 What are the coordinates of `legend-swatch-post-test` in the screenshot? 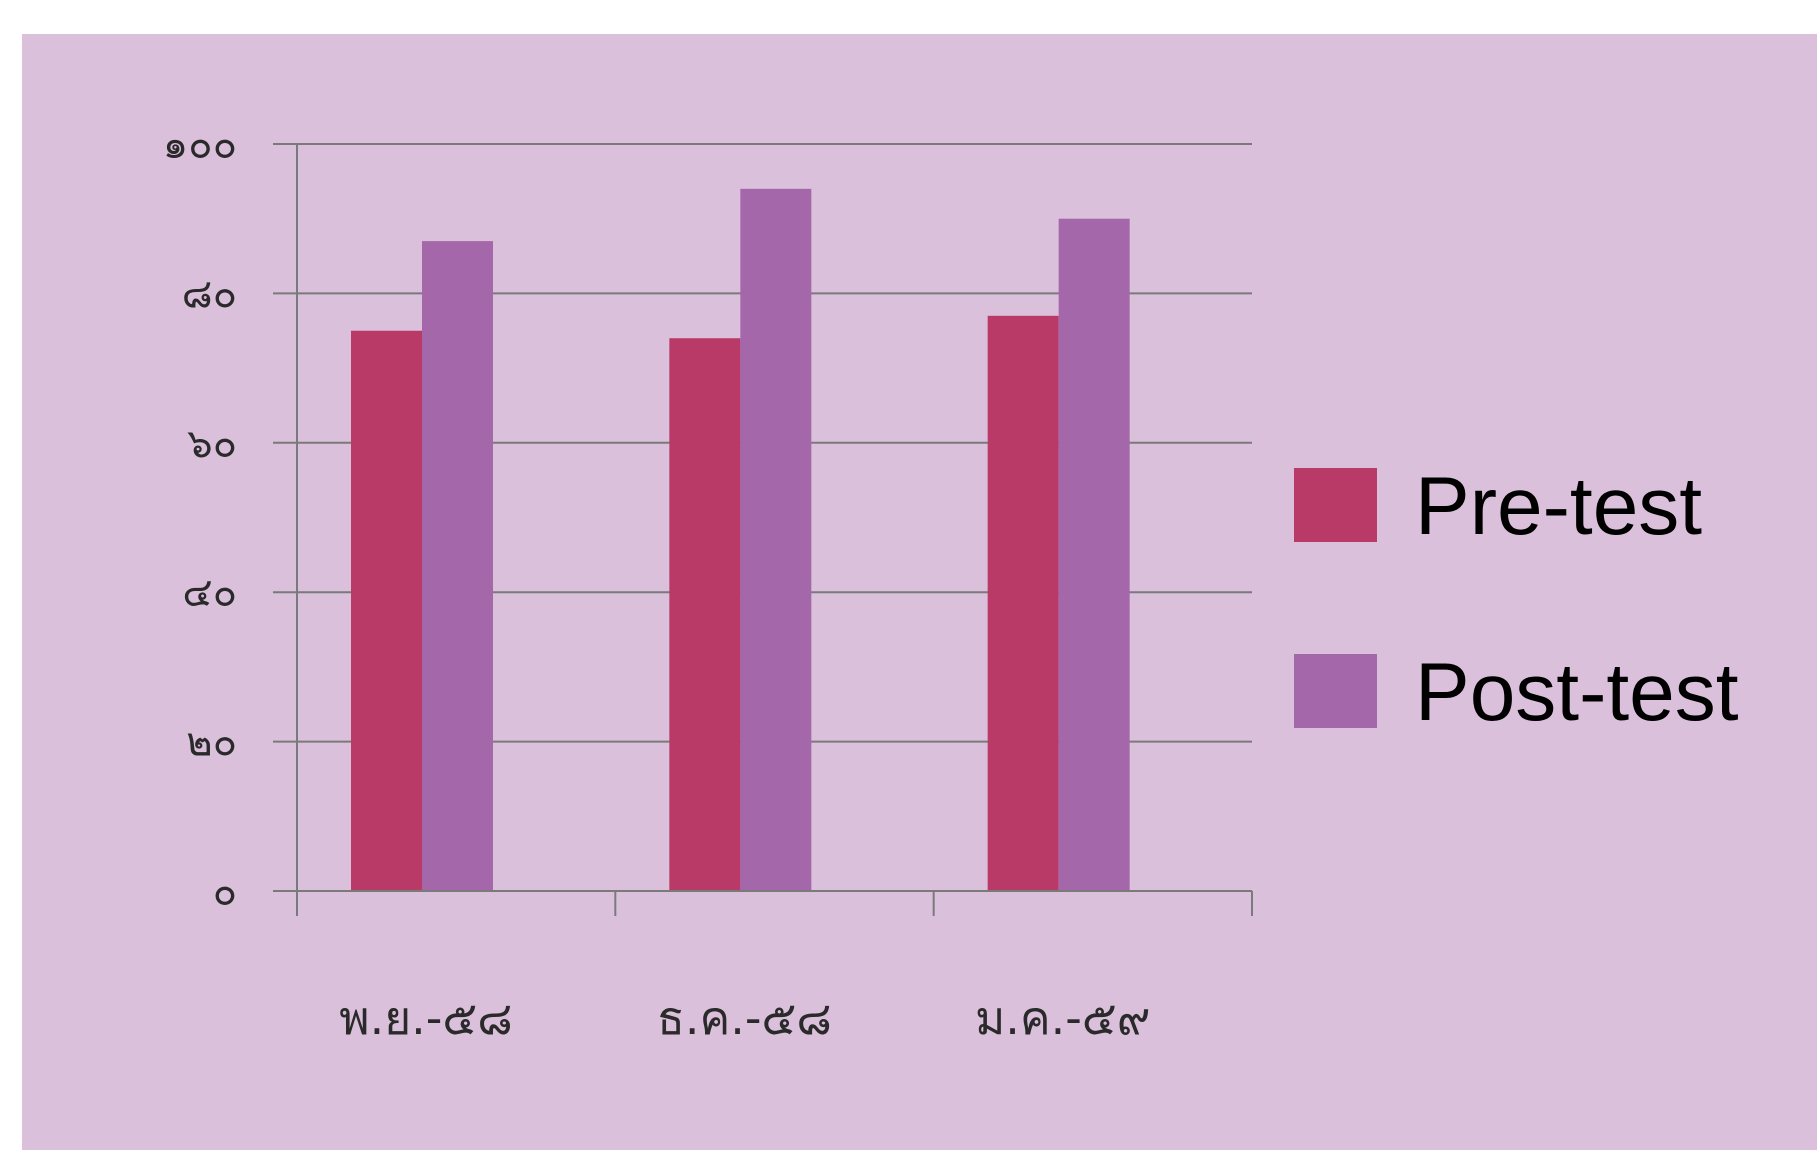 It's located at (1335, 691).